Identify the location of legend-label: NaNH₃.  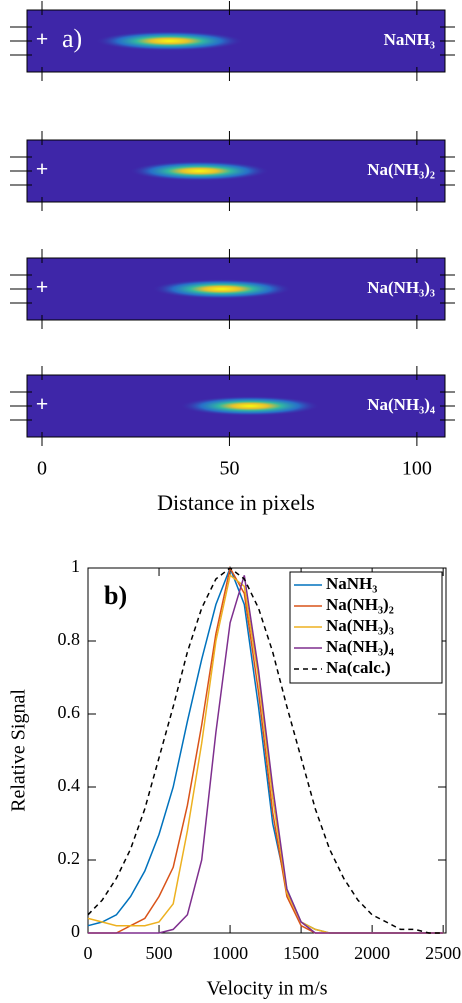
(351, 583).